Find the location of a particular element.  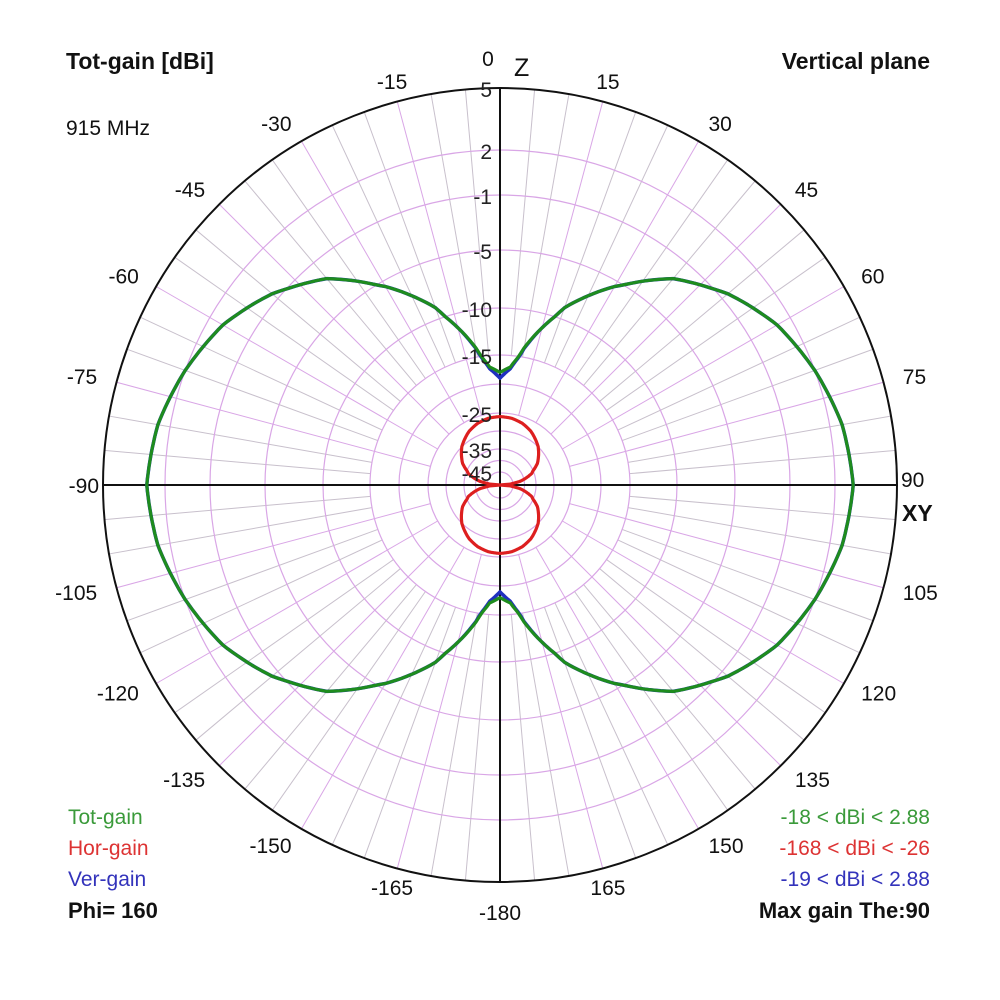

radial-tick-label: 2 is located at coordinates (486, 152).